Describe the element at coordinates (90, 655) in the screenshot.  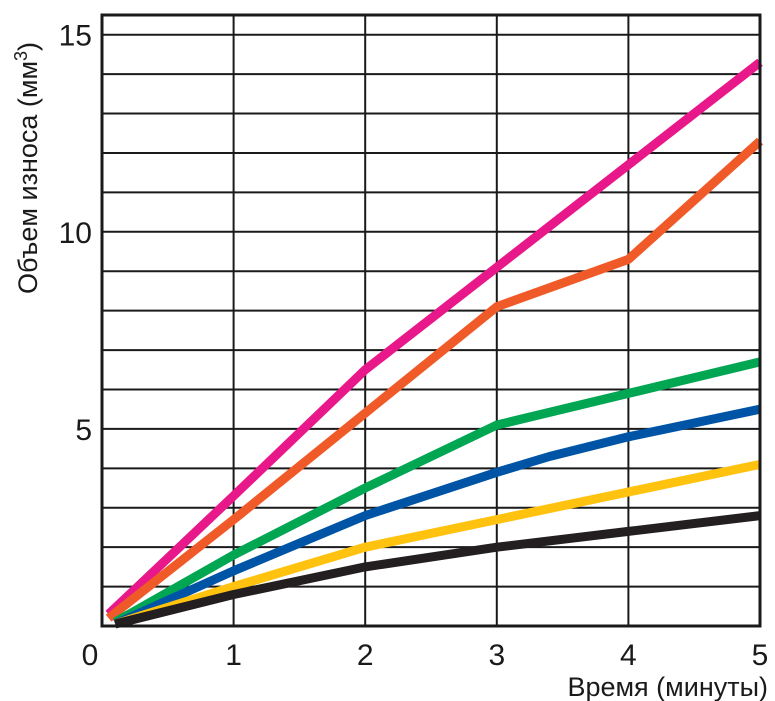
I see `x-tick-label-origin: 0` at that location.